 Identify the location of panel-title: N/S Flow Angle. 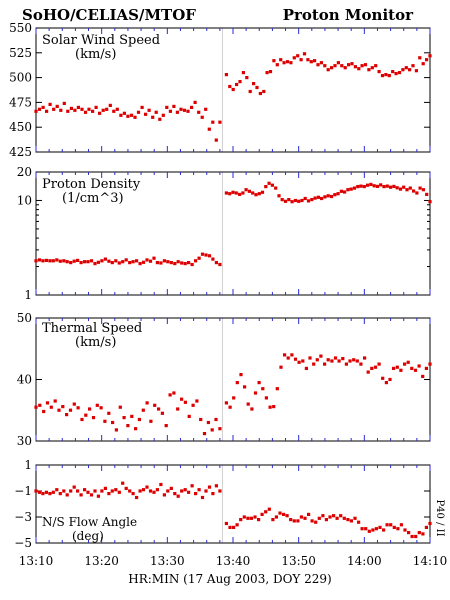
(89, 522).